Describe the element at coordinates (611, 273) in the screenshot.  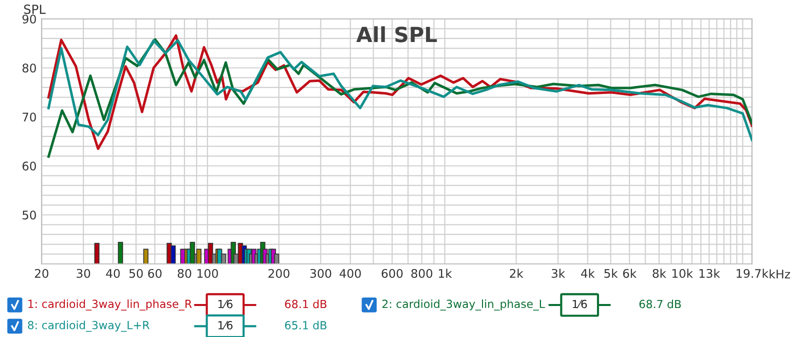
I see `x-tick-label: 5k` at that location.